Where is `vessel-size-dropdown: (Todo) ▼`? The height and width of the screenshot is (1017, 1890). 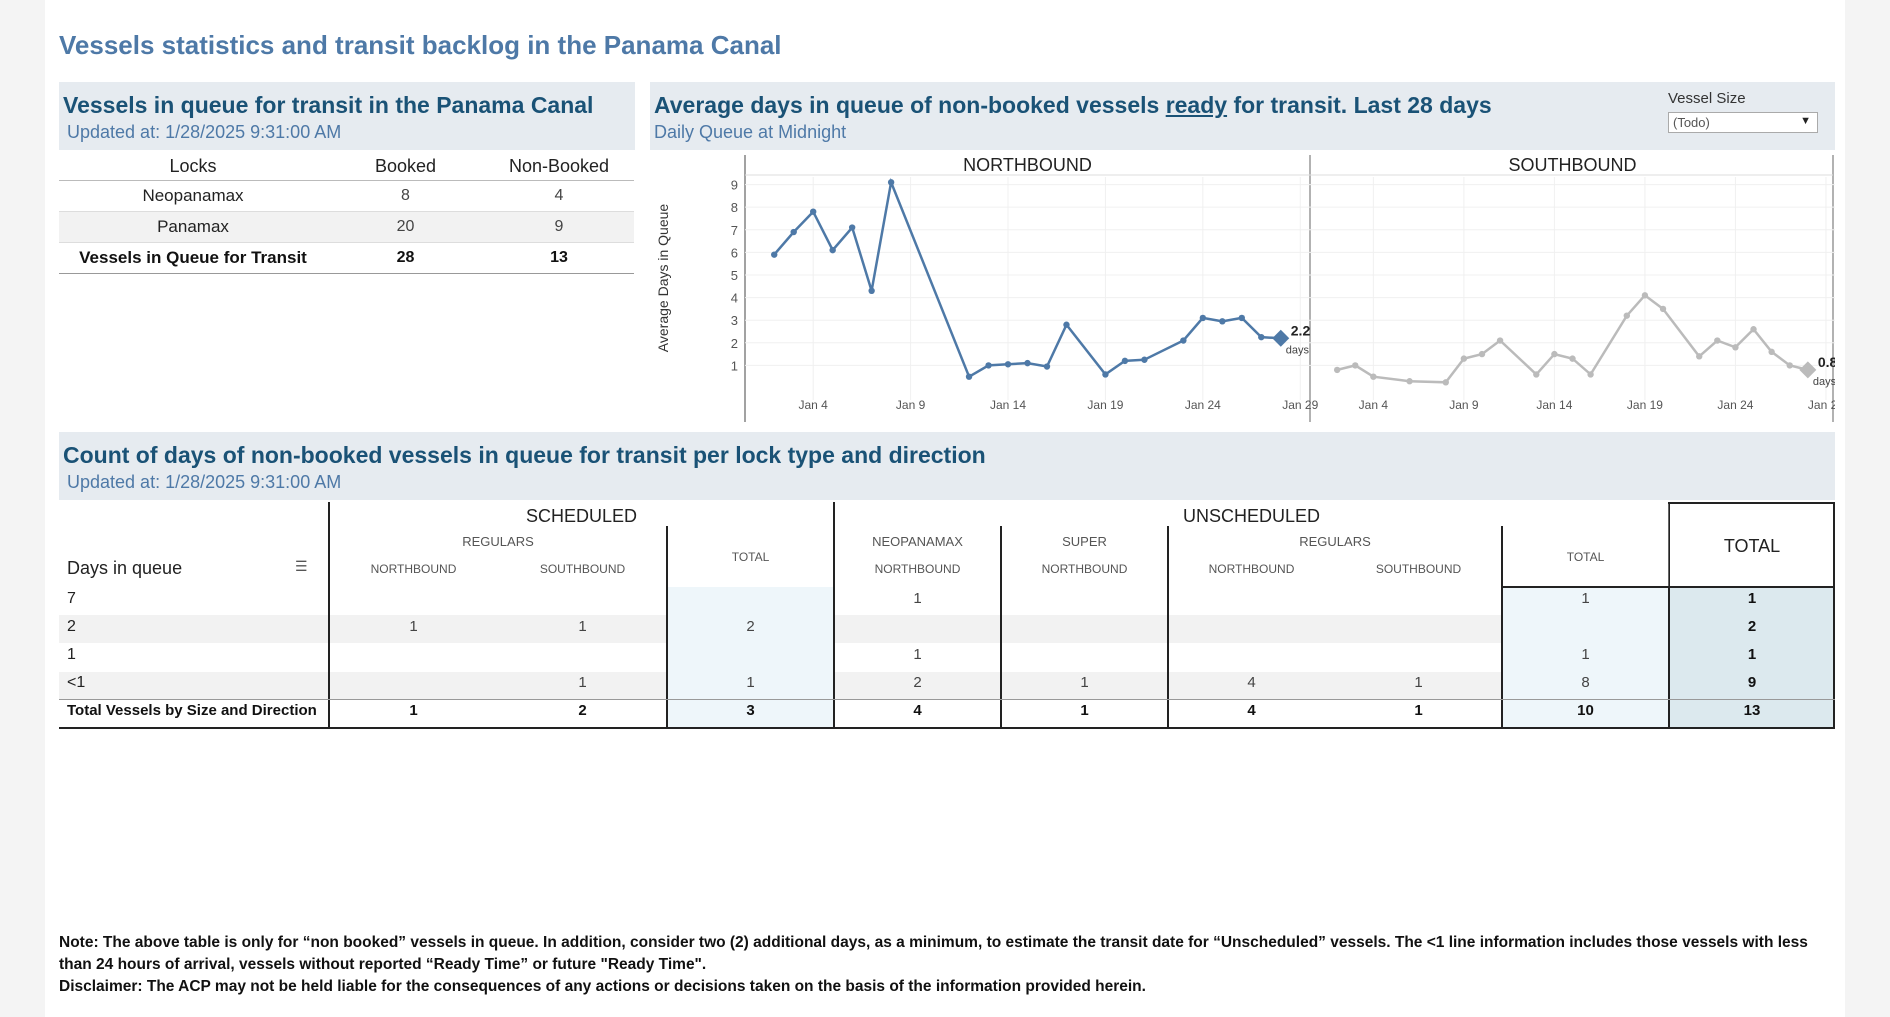 vessel-size-dropdown: (Todo) ▼ is located at coordinates (1743, 122).